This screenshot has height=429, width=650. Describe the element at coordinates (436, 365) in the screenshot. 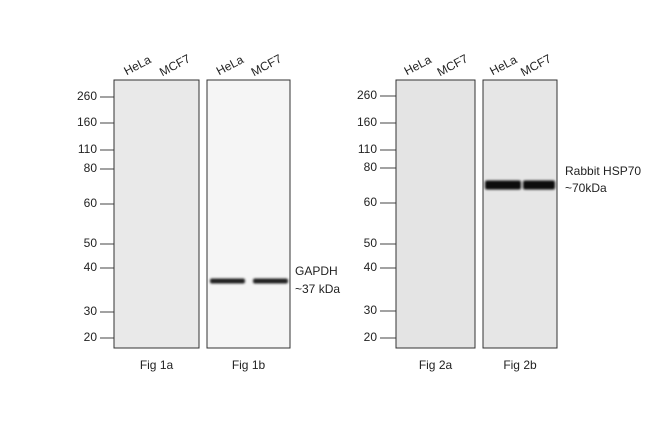

I see `blot-caption: Fig 2a` at that location.